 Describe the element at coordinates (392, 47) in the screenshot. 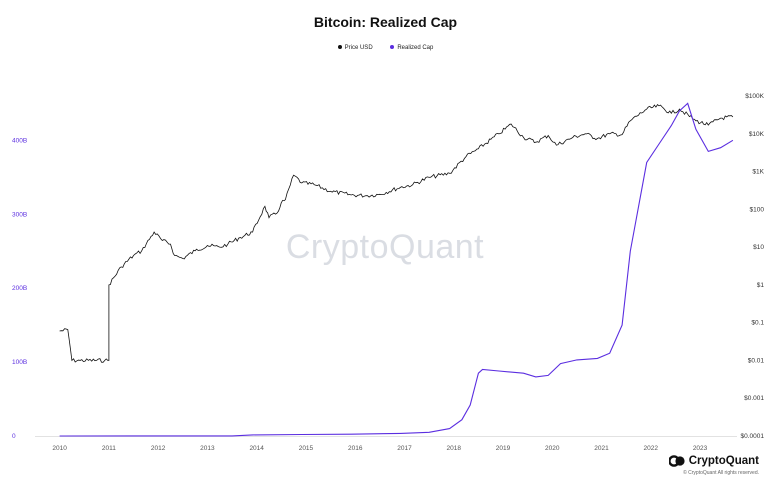

I see `legend-swatch-realized-cap` at that location.